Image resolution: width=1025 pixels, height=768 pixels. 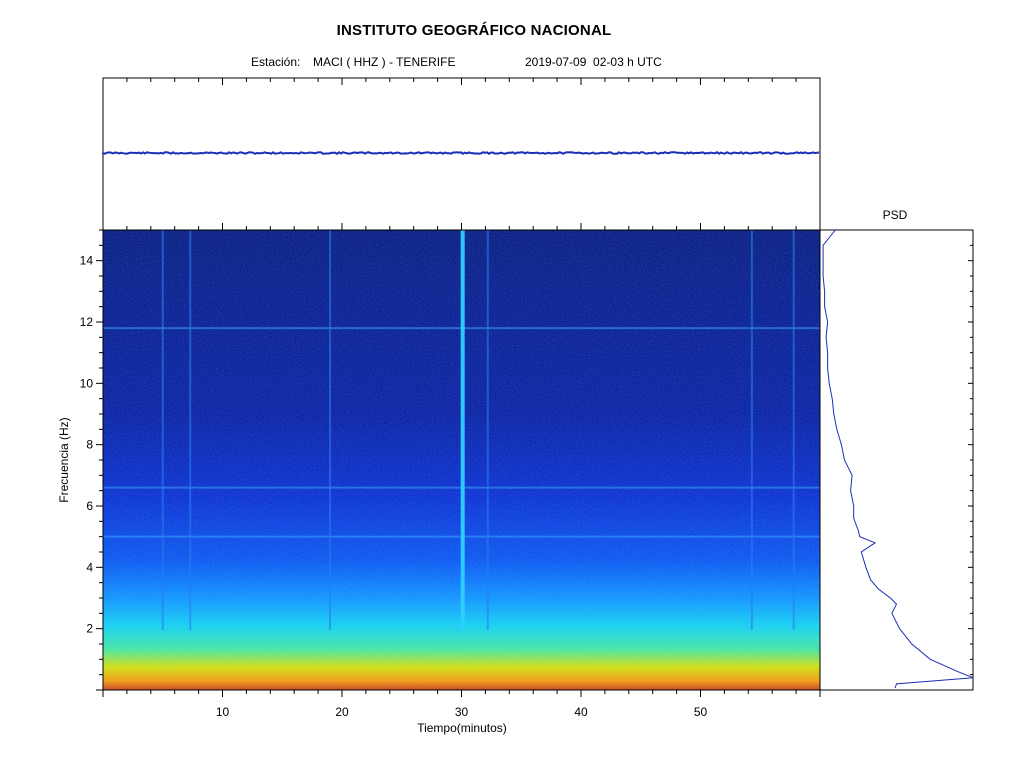 What do you see at coordinates (593, 62) in the screenshot?
I see `datetime-label: 2019-07-09 02-03 h UTC` at bounding box center [593, 62].